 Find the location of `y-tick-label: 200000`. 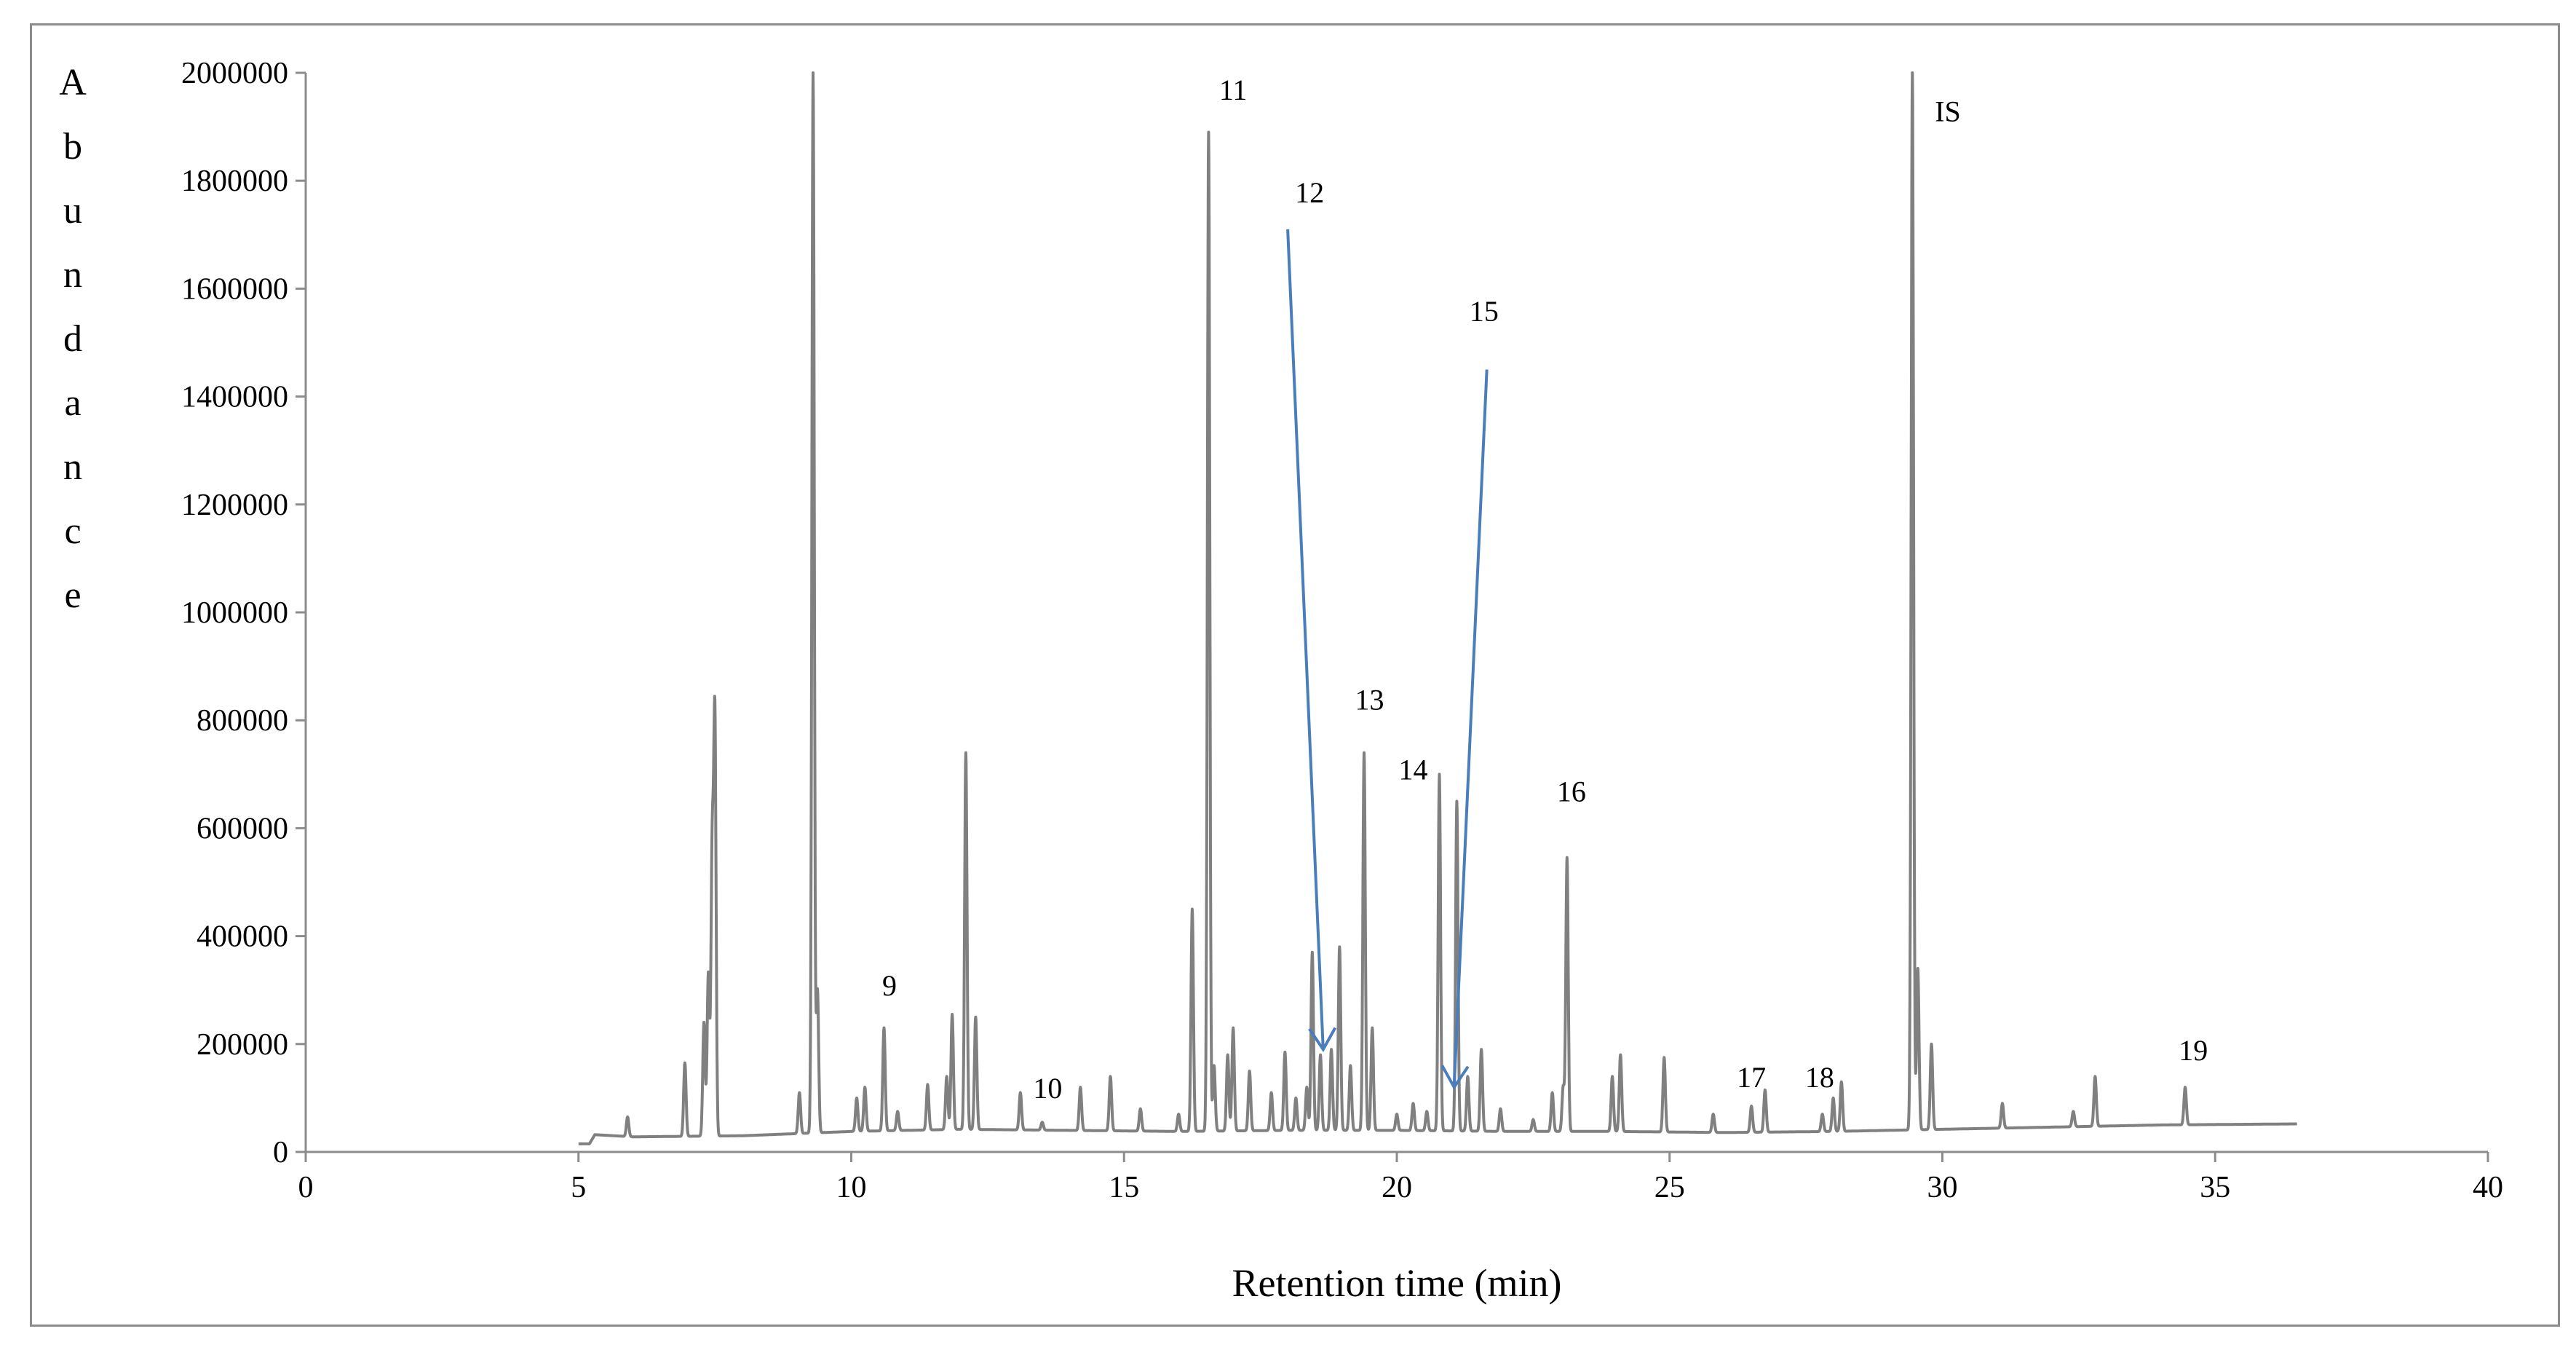

y-tick-label: 200000 is located at coordinates (242, 1045).